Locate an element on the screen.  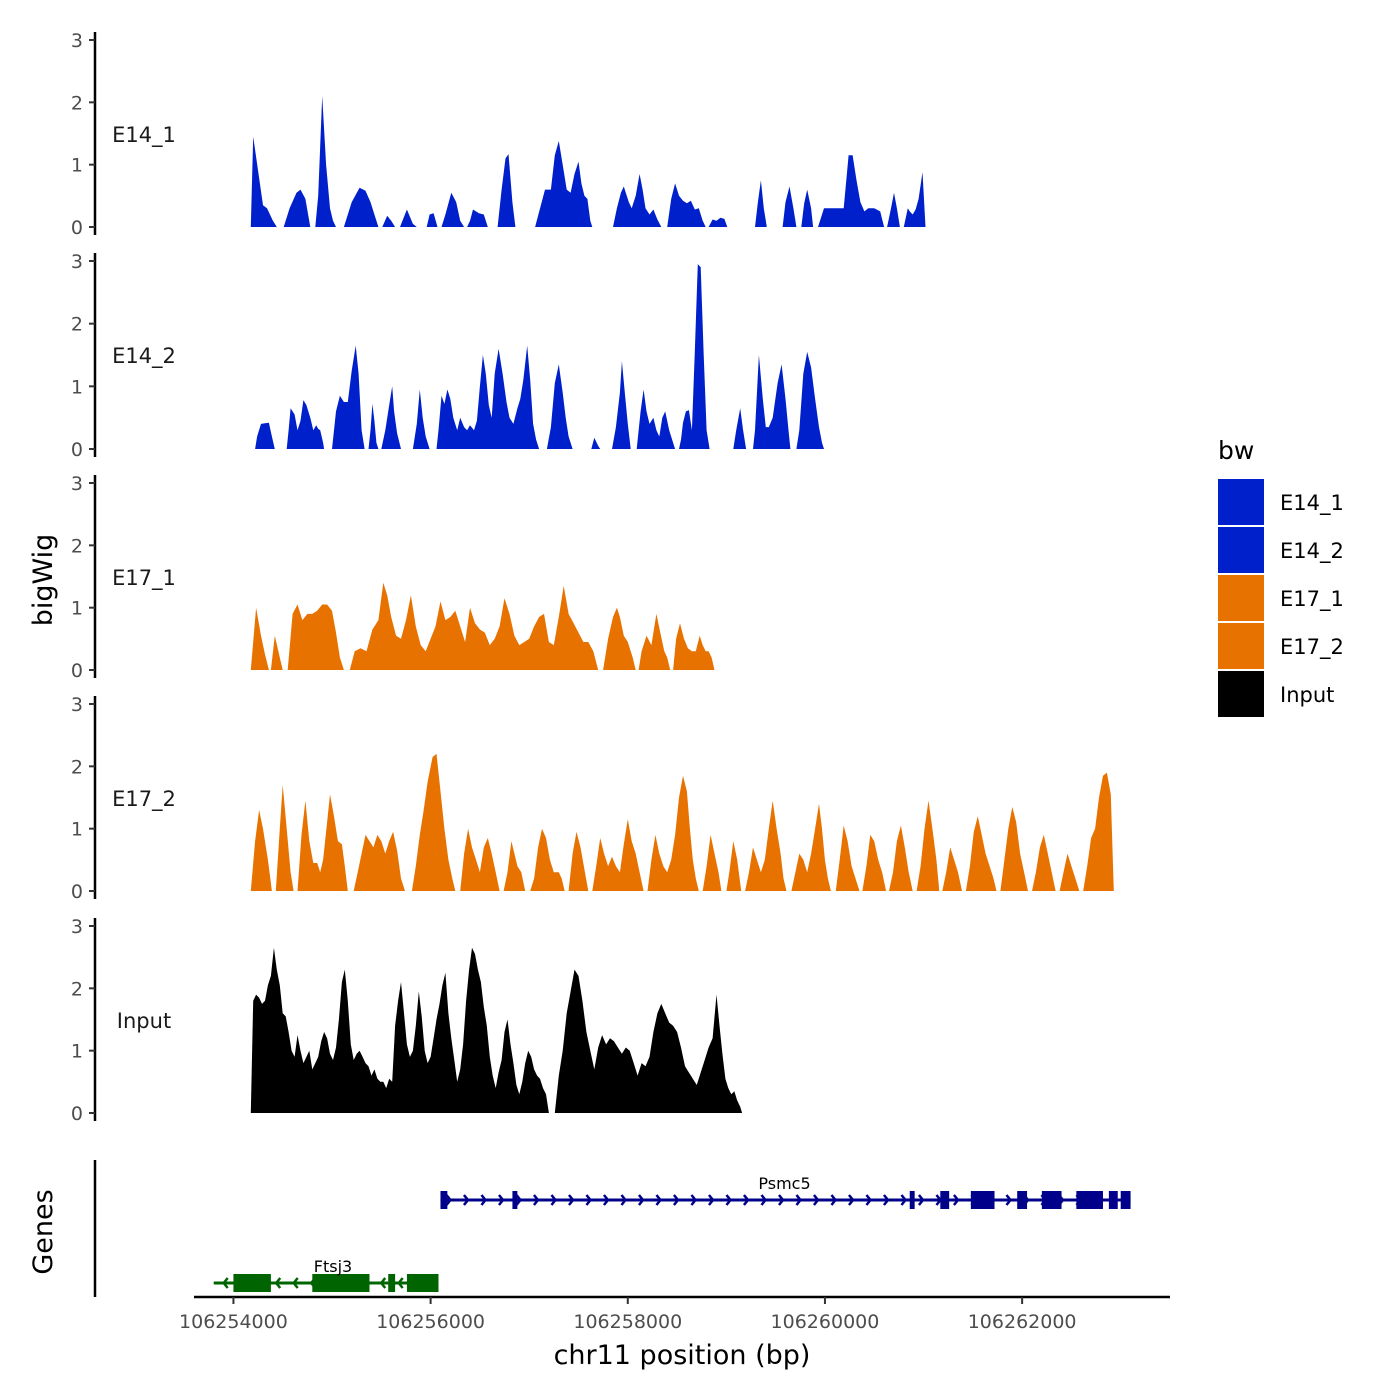
track-e17-1: E17_1 is located at coordinates (413, 618).